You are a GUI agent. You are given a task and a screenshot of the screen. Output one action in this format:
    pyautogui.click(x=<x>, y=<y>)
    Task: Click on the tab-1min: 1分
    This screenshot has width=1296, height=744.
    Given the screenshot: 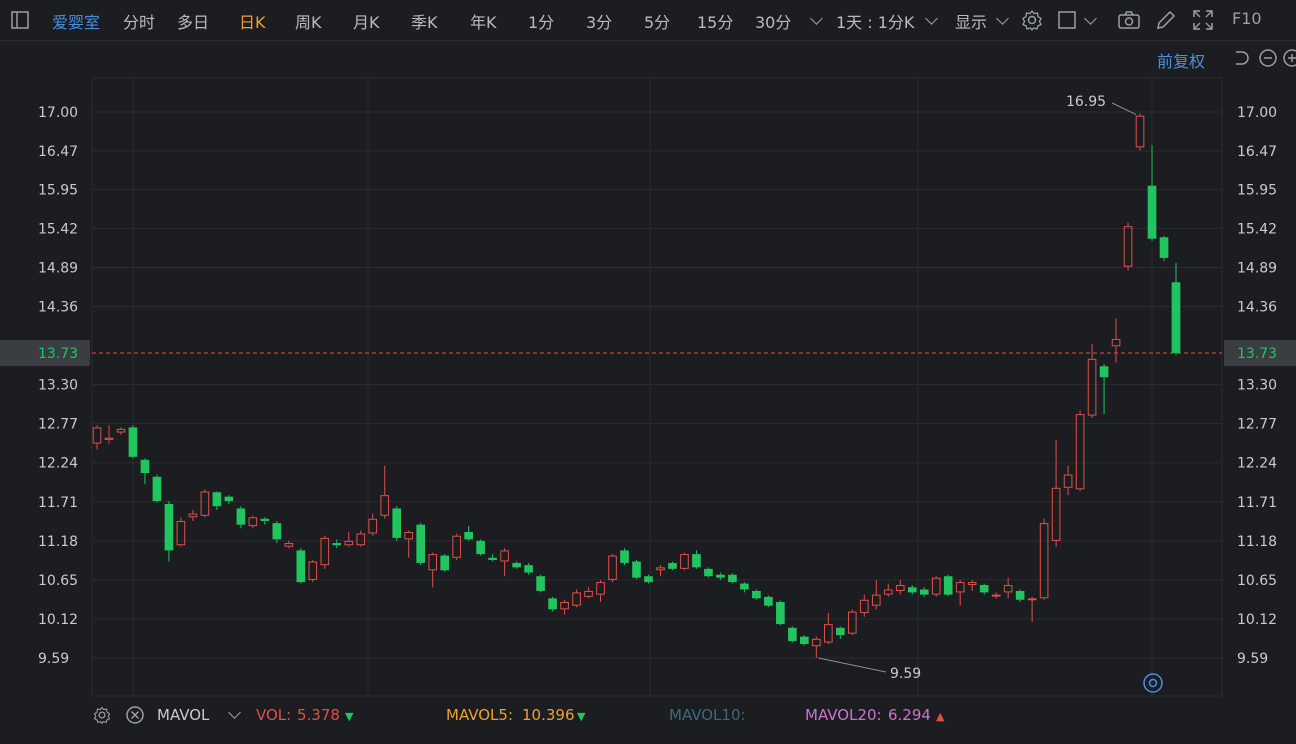 What is the action you would take?
    pyautogui.click(x=541, y=22)
    